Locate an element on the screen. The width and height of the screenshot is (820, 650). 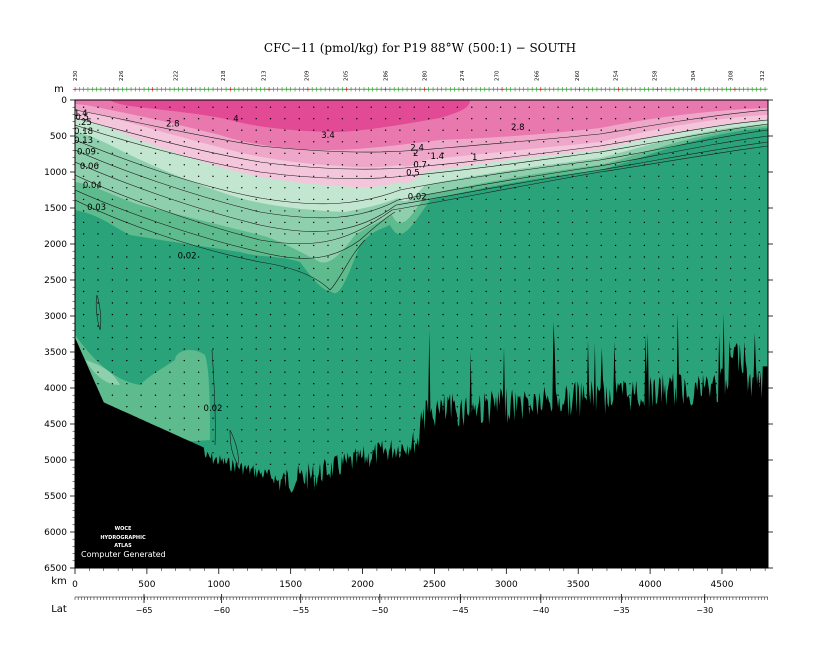
lat-axis-label: Lat is located at coordinates (59, 609).